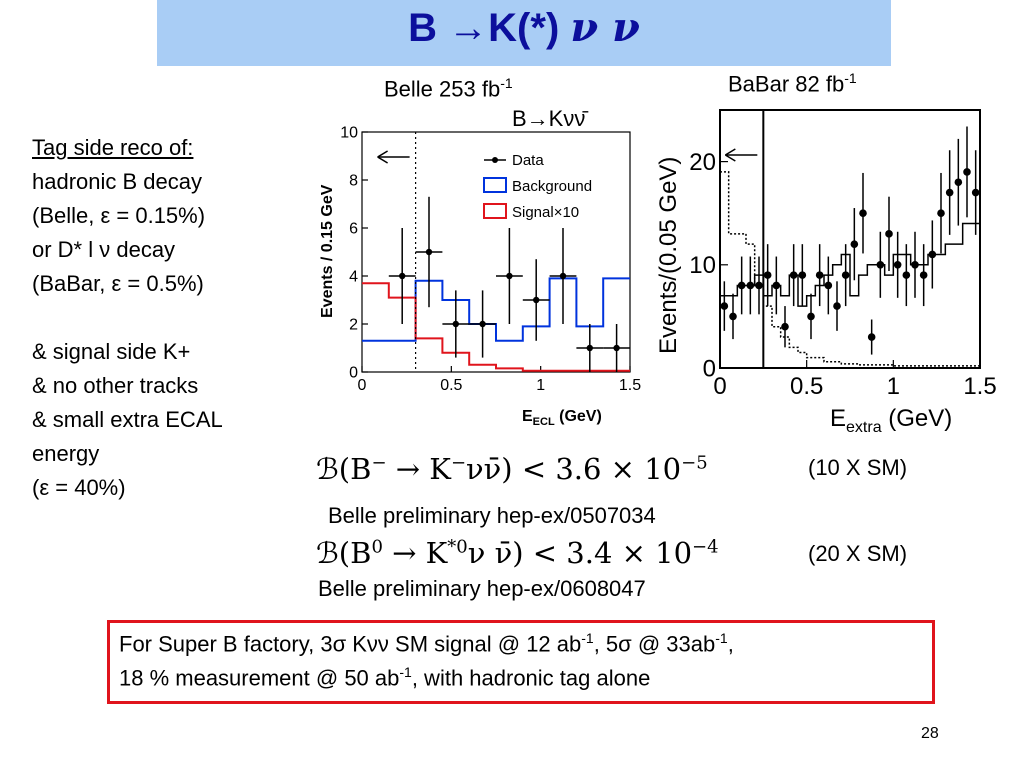 This screenshot has height=768, width=1024. I want to click on summary-box, so click(521, 662).